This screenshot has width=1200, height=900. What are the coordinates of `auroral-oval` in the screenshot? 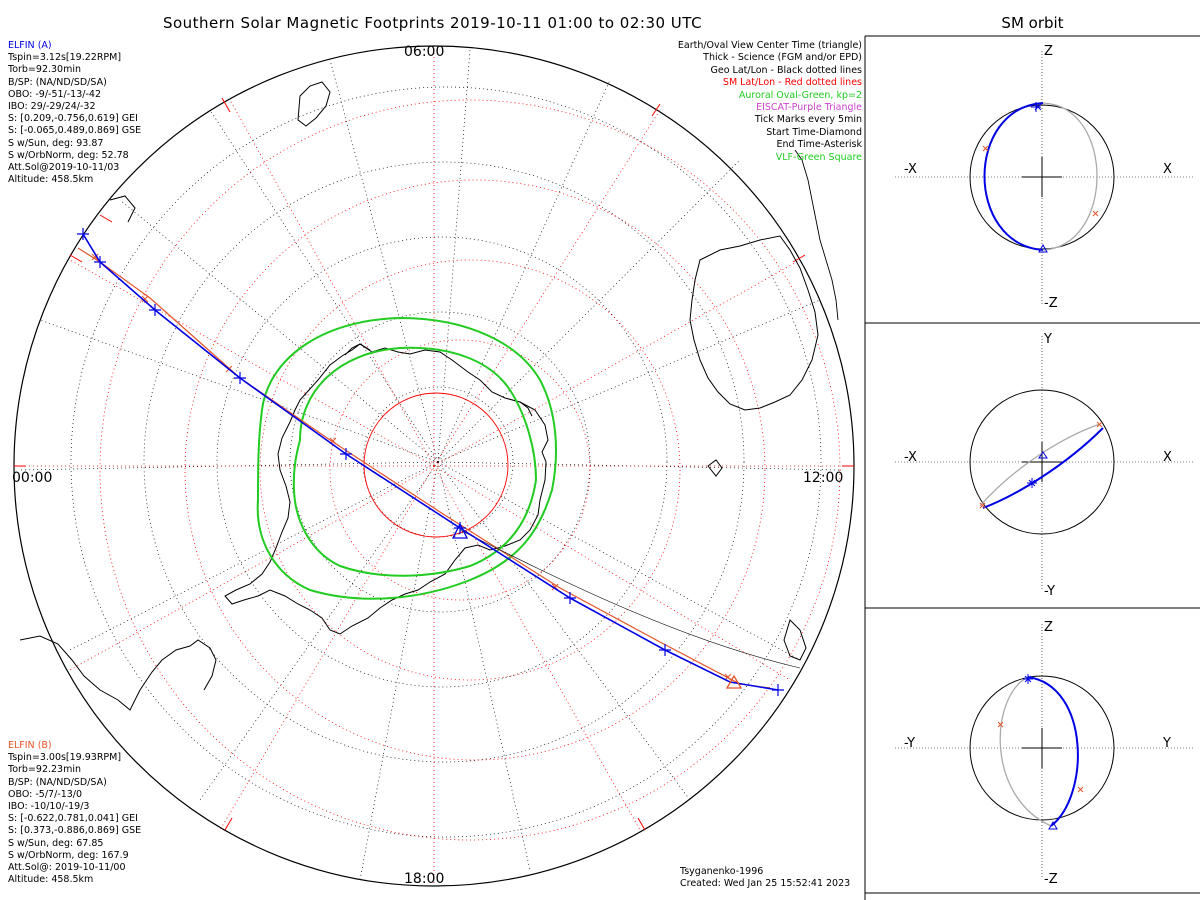 It's located at (406, 458).